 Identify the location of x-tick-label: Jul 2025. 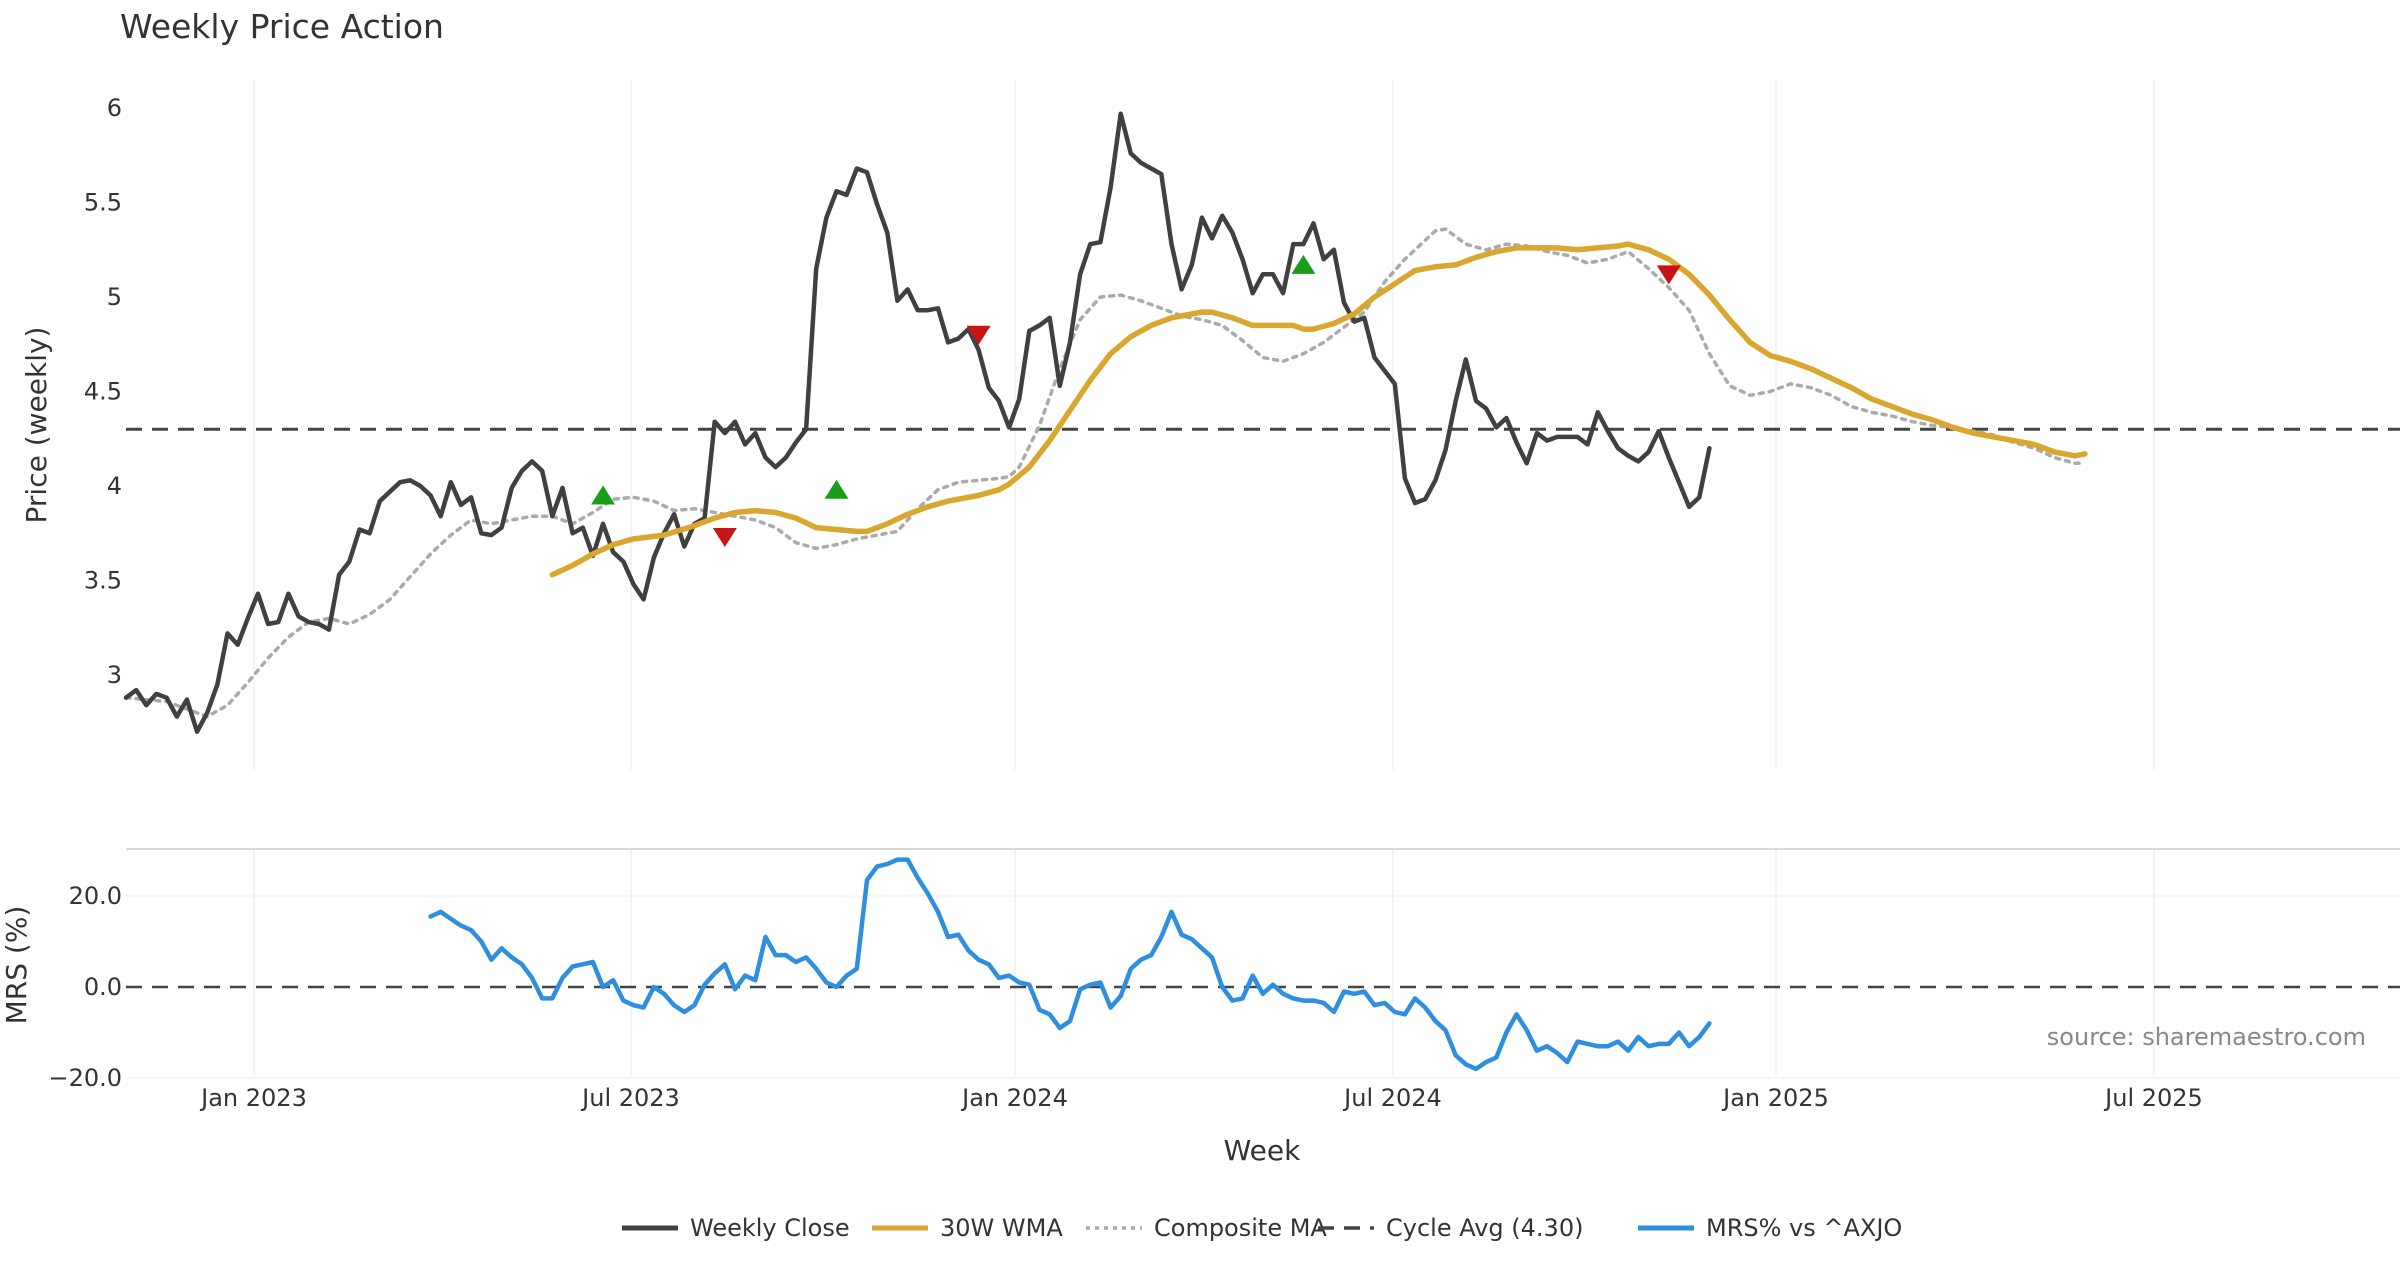
(2153, 1098).